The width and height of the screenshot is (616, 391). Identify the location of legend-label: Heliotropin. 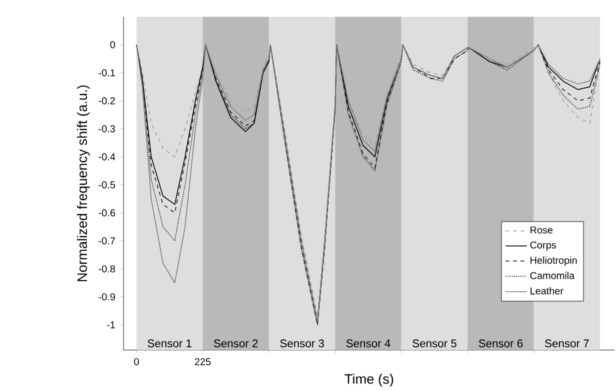
(553, 261).